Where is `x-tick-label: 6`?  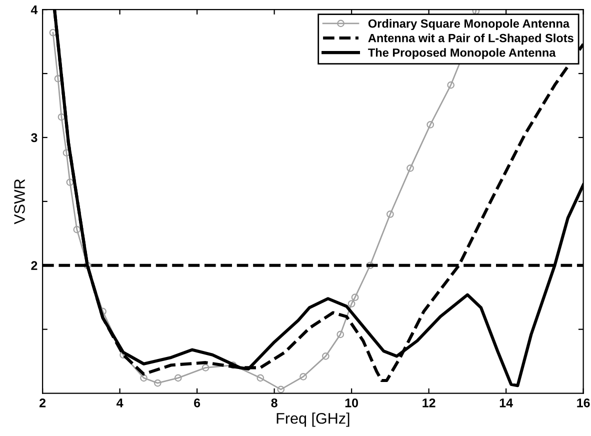
x-tick-label: 6 is located at coordinates (197, 403).